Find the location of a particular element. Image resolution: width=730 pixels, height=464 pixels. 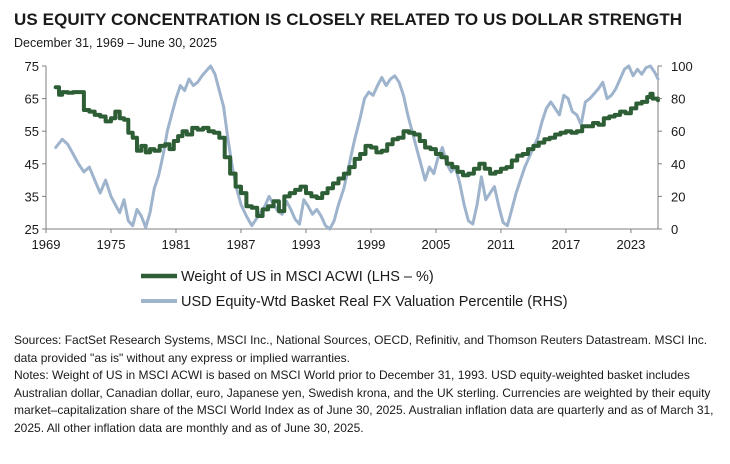

y-left-tick-label: 75 is located at coordinates (32, 66).